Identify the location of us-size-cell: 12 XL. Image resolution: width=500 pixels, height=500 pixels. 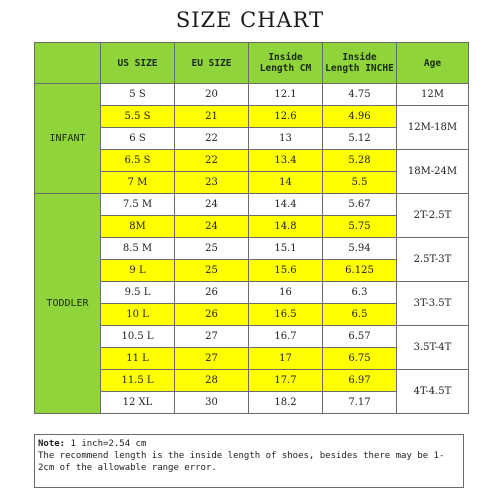
(137, 402).